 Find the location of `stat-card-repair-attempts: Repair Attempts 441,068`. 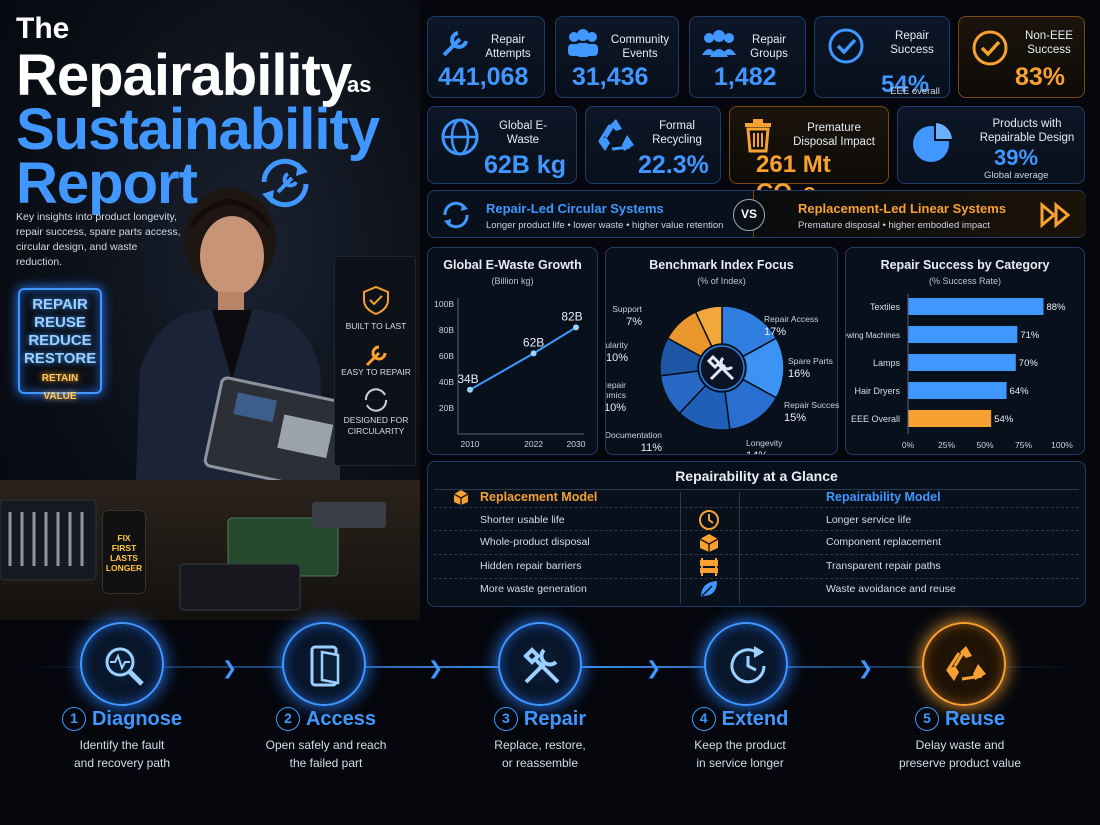

stat-card-repair-attempts: Repair Attempts 441,068 is located at coordinates (486, 57).